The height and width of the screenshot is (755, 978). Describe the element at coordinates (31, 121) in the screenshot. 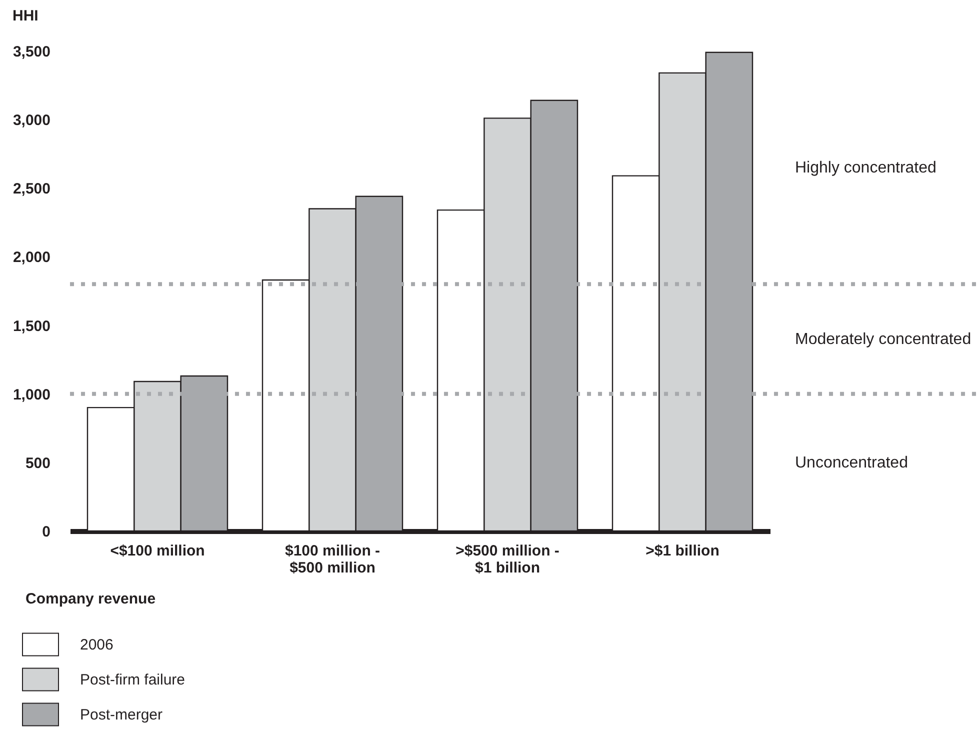

I see `y-tick-label: 3,000` at that location.